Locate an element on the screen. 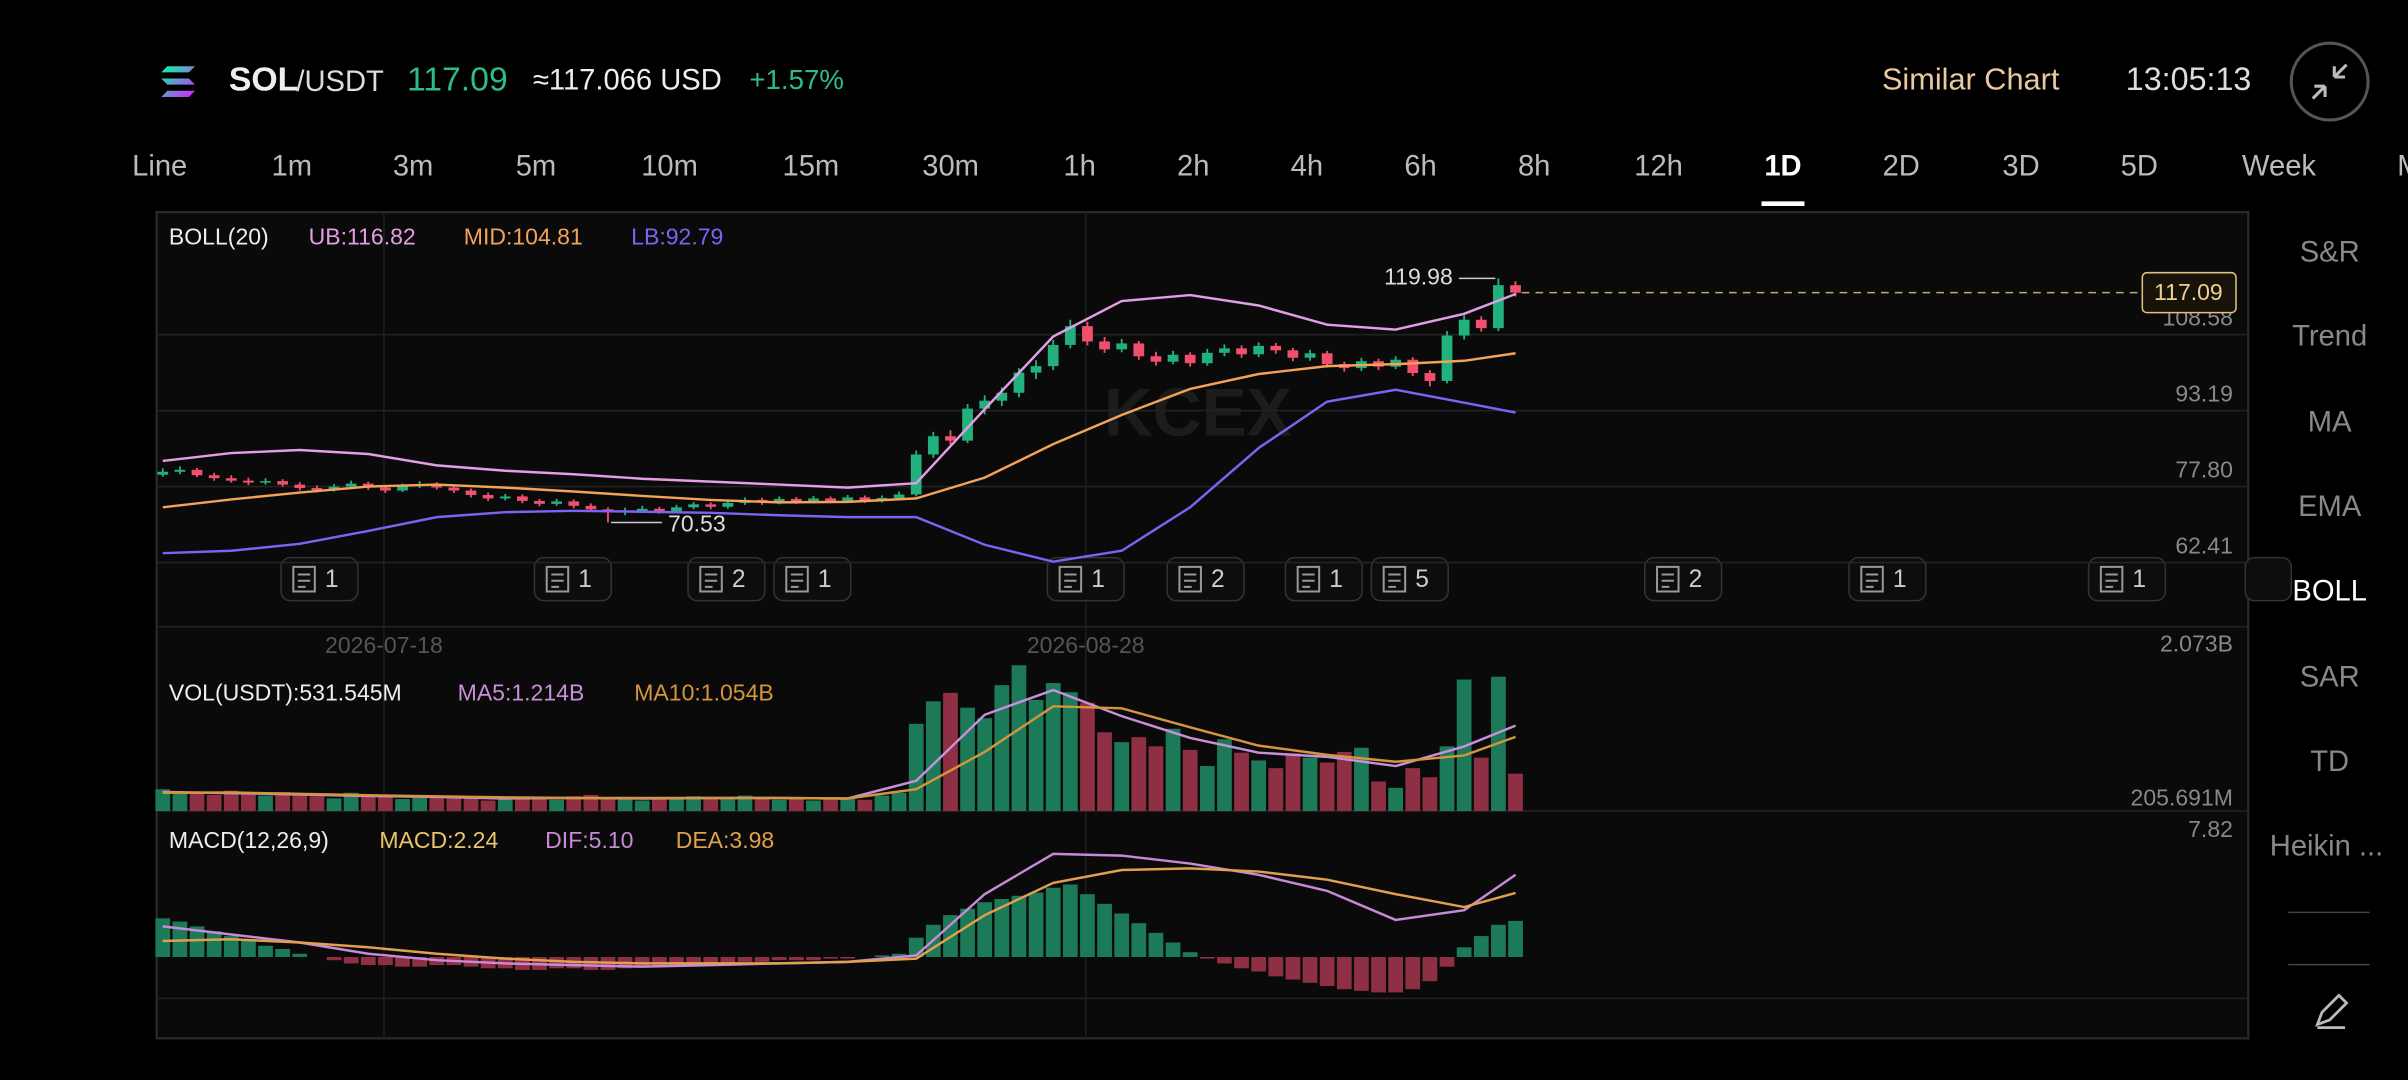 This screenshot has width=2408, height=1080. timeframe-tab: 10m is located at coordinates (669, 166).